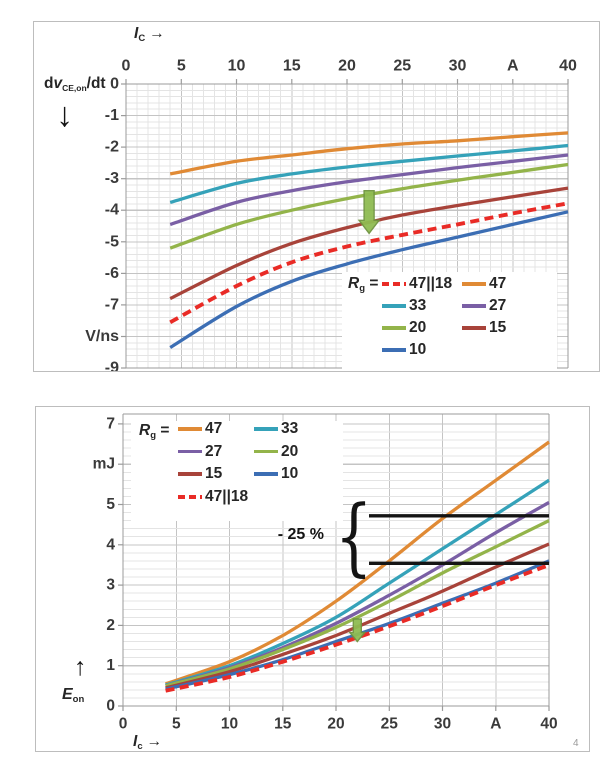 The height and width of the screenshot is (764, 610). I want to click on footnote-marker: 4, so click(576, 743).